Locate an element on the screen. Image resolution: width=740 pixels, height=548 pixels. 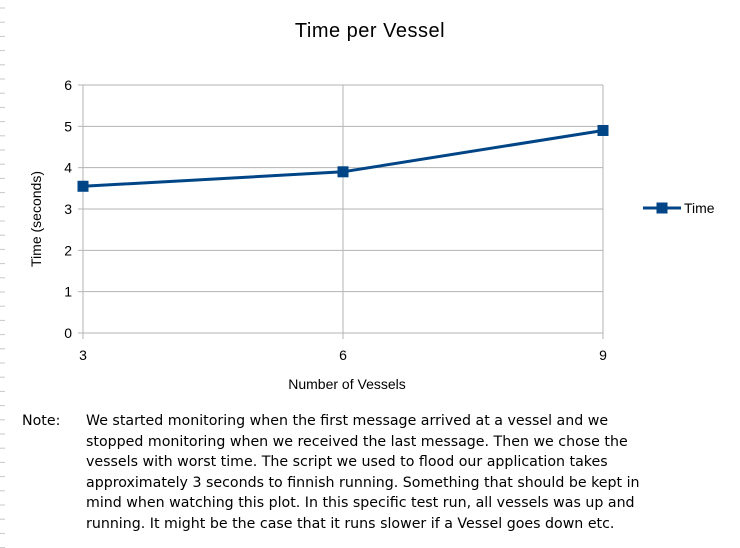
y-tick-label: 0 is located at coordinates (68, 333).